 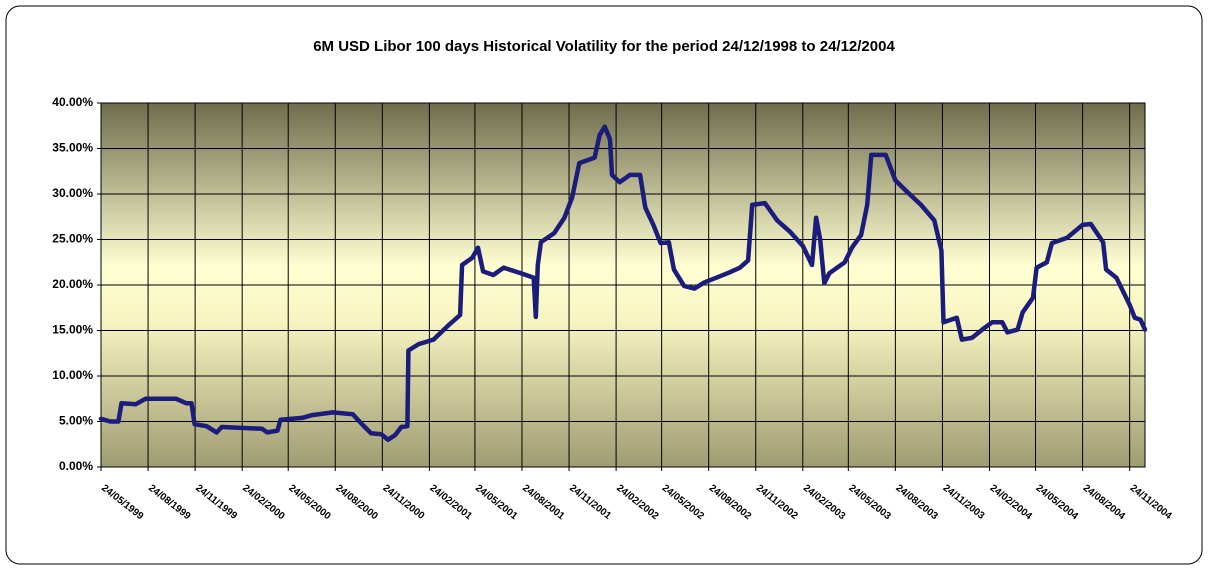 I want to click on y-tick-label: 0.00%, so click(x=76, y=466).